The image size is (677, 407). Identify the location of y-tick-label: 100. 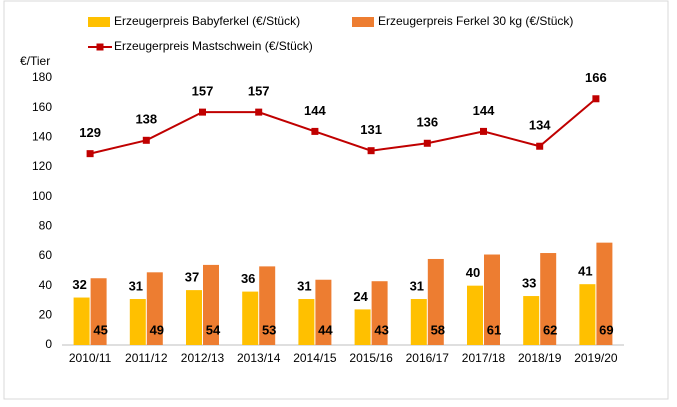
(42, 196).